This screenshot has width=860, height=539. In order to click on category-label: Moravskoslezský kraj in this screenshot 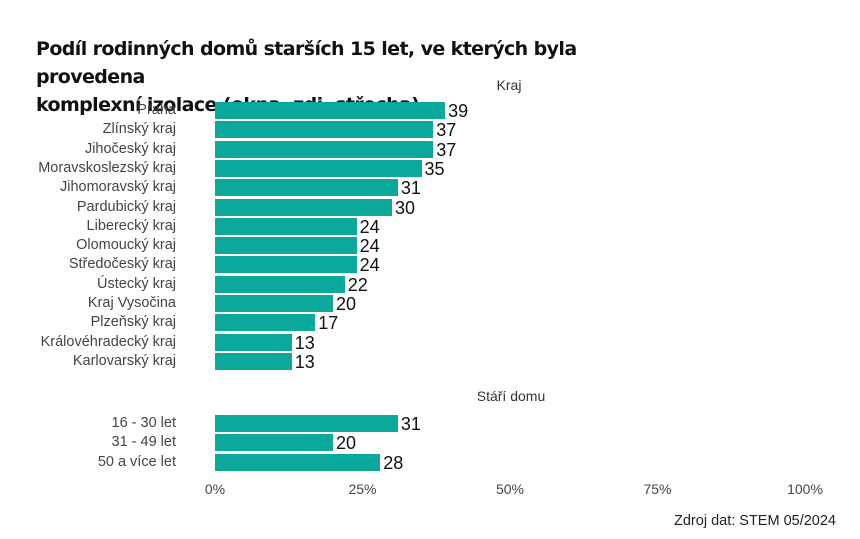, I will do `click(107, 167)`.